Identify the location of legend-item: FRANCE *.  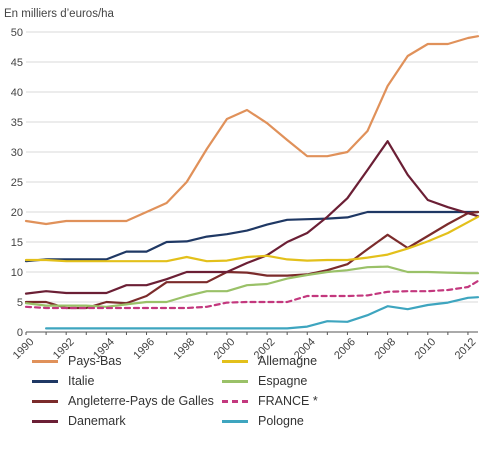
(270, 401).